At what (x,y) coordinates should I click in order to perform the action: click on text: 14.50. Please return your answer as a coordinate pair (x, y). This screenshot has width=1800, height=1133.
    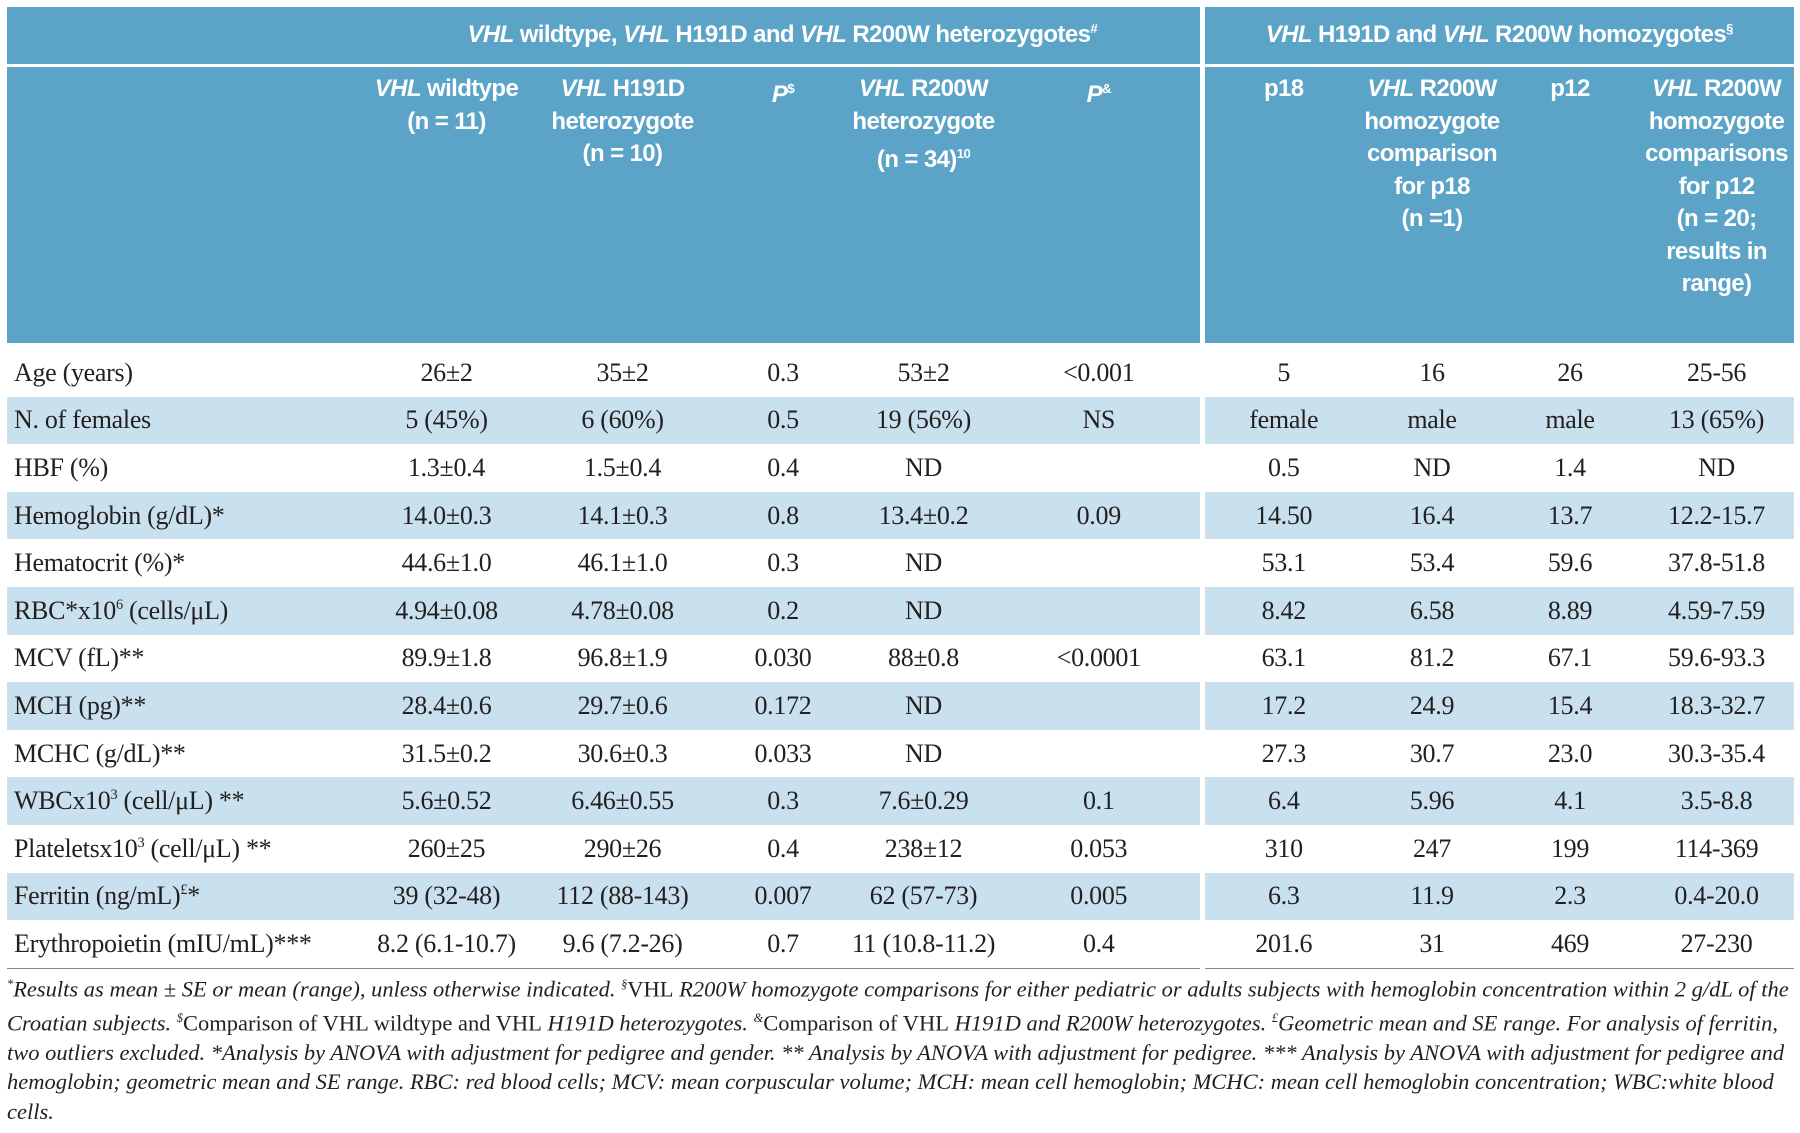
    Looking at the image, I should click on (1284, 515).